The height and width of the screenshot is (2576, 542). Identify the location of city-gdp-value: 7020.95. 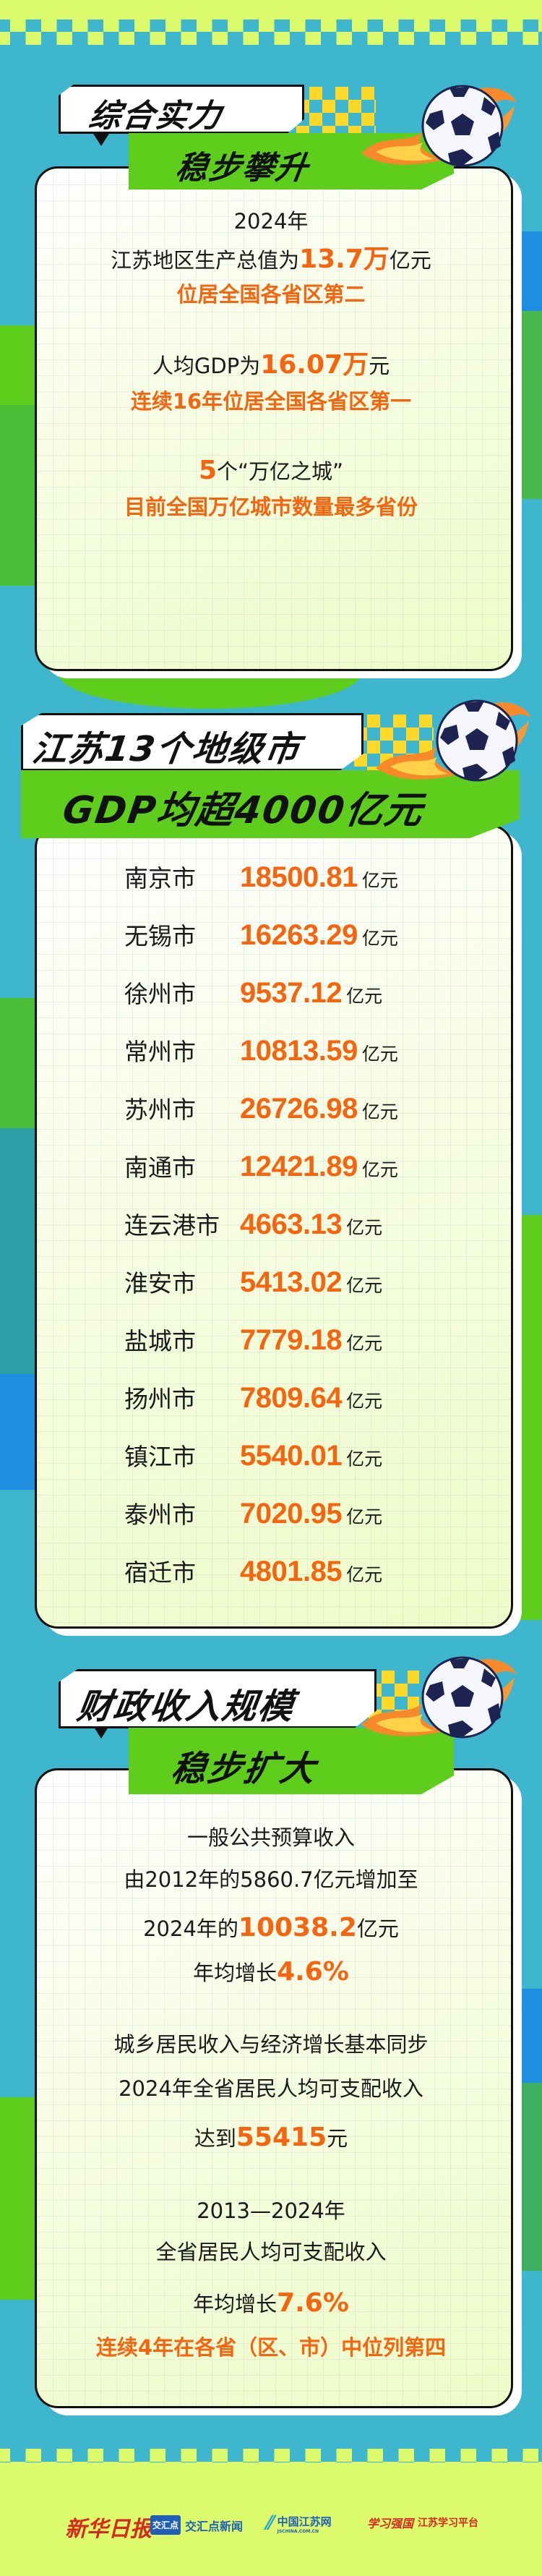
(291, 1514).